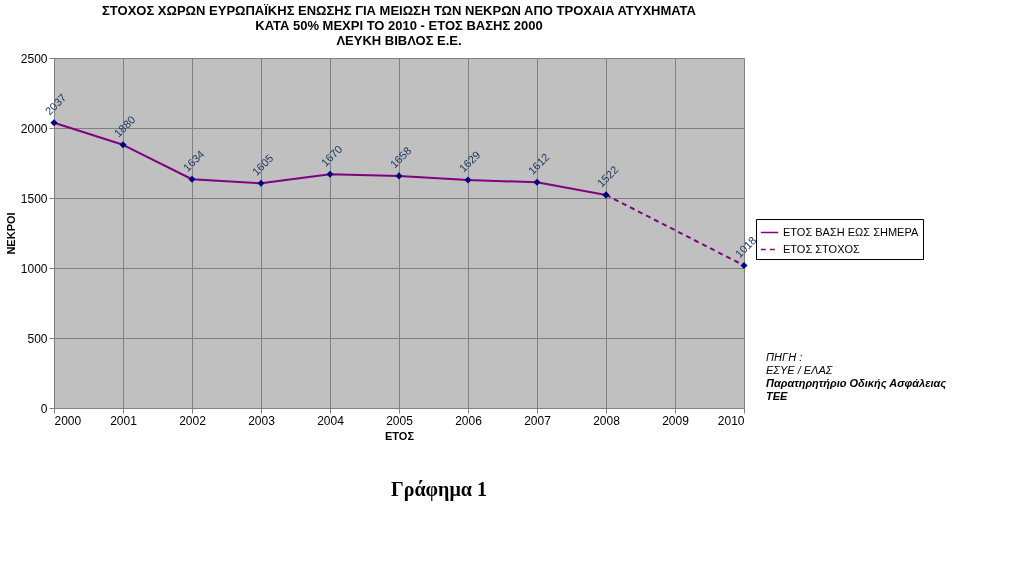 Image resolution: width=1015 pixels, height=577 pixels. Describe the element at coordinates (399, 25) in the screenshot. I see `chart-title: ΣΤΟΧΟΣ ΧΩΡΩΝ ΕΥΡΩΠΑΪΚΗΣ ΕΝΩΣΗΣ ΓΙΑ ΜΕΙΩΣΗ ΤΩΝ ΝΕΚΡΩΝ ΑΠΟ ΤΡΟΧΑΙΑ ΑΤΥΧΗΜΑΤΑ ΚΑΤΑ 50% ΜΕΧΡΙ ΤΟ 2010 - ΕΤΟΣ ΒΑΣΗΣ 2000 ΛΕΥΚΗ ΒΙΒΛΟΣ Ε.Ε.` at that location.